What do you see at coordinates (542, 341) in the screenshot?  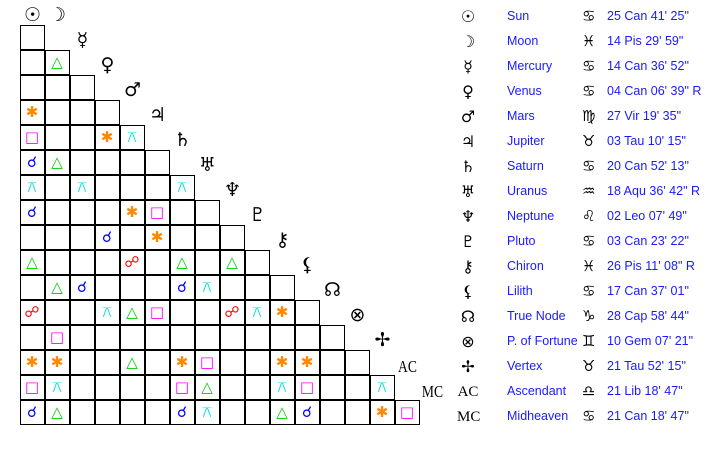 I see `planet-name: P. of Fortune` at bounding box center [542, 341].